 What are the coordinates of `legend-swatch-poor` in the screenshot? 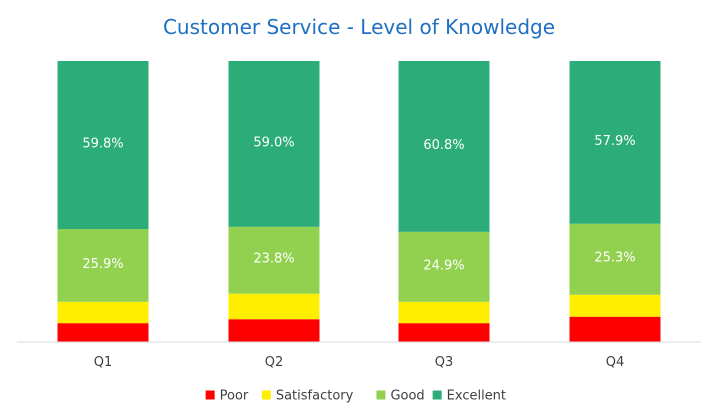 It's located at (210, 395).